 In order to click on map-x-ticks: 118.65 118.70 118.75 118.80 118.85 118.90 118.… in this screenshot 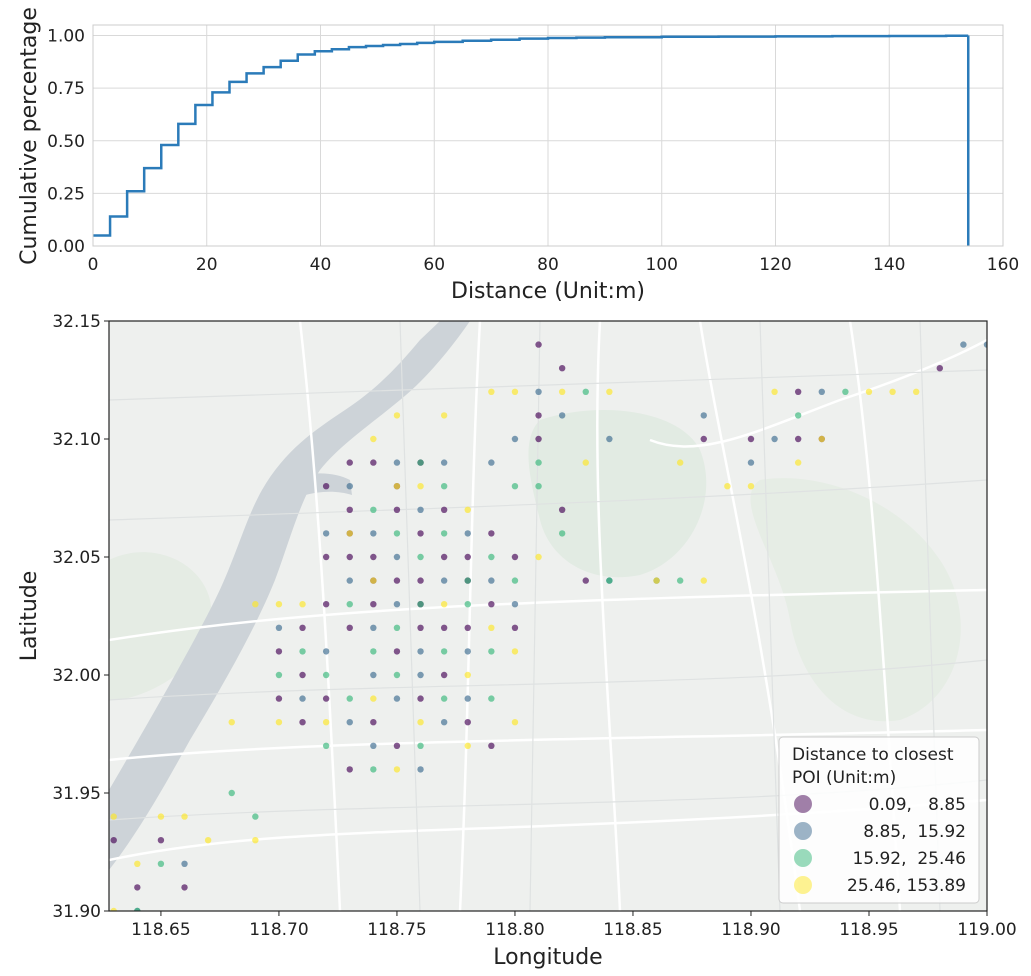, I will do `click(574, 925)`.